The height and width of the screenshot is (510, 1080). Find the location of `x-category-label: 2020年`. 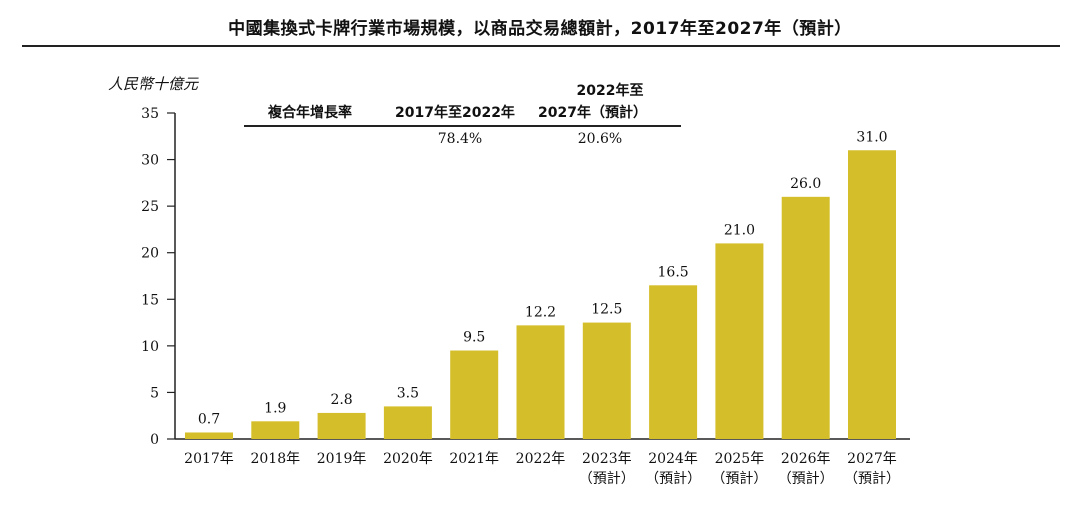

x-category-label: 2020年 is located at coordinates (408, 459).